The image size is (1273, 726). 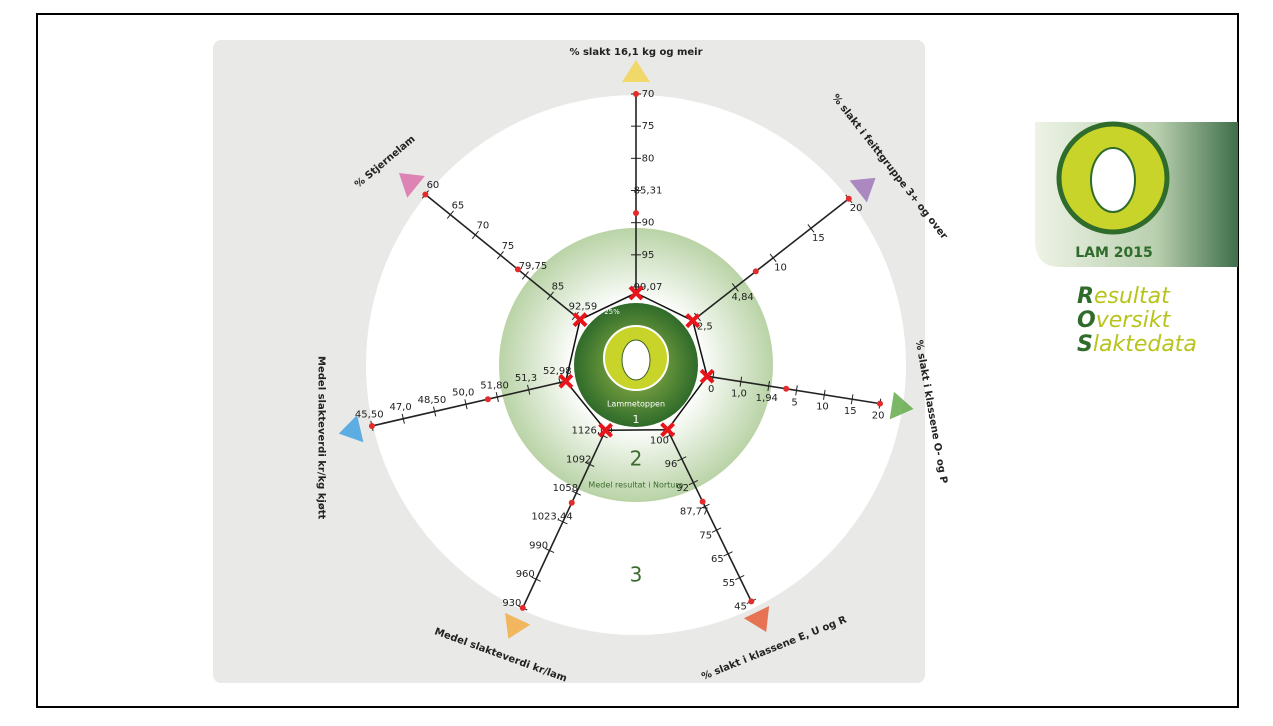 What do you see at coordinates (1085, 296) in the screenshot?
I see `logo-initial: R` at bounding box center [1085, 296].